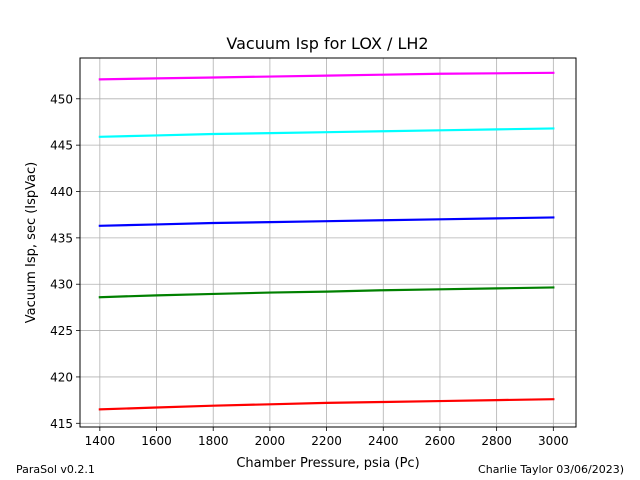  What do you see at coordinates (496, 441) in the screenshot?
I see `x-tick-label: 2800` at bounding box center [496, 441].